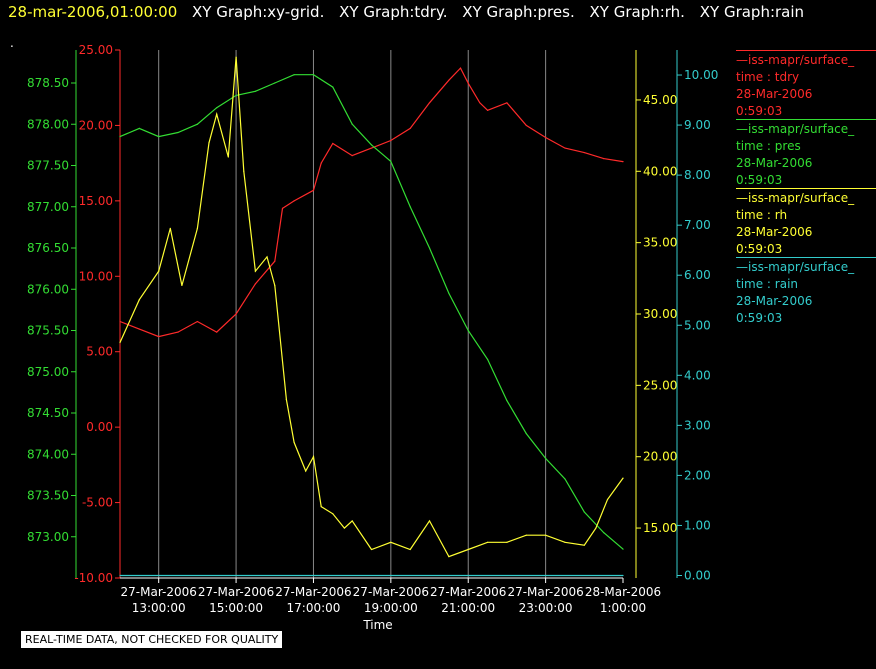 The image size is (876, 669). What do you see at coordinates (48, 496) in the screenshot?
I see `pres-tick-label: 873.50` at bounding box center [48, 496].